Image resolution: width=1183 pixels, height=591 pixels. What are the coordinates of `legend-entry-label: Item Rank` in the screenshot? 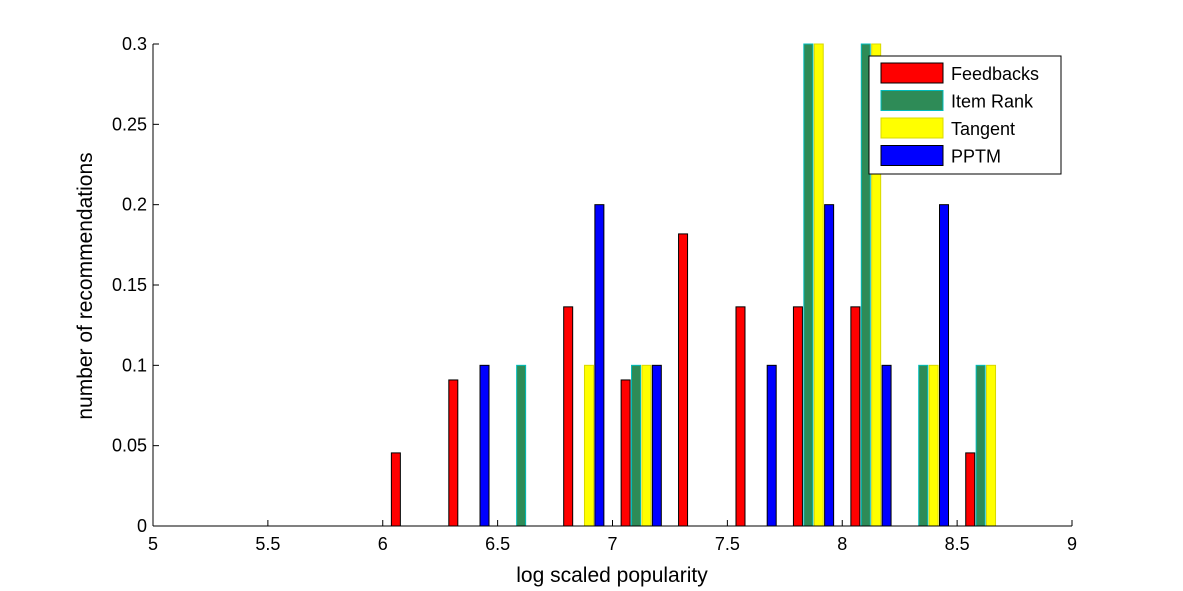 It's located at (992, 102).